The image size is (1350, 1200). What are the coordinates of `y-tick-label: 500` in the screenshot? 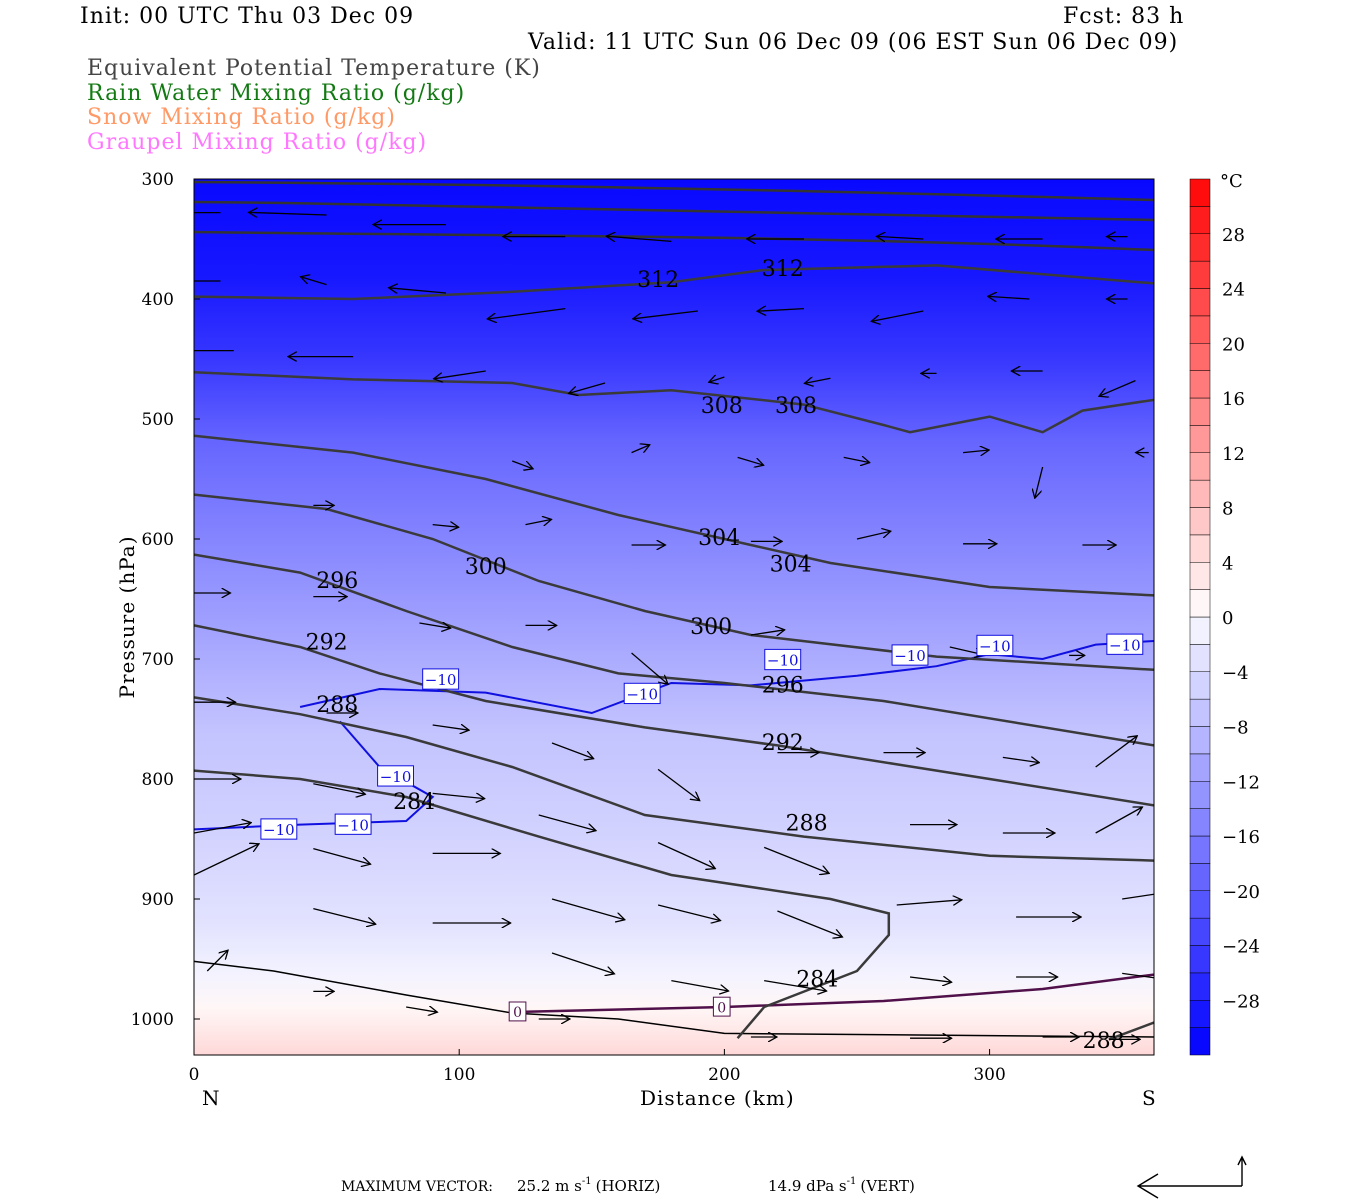 It's located at (158, 420).